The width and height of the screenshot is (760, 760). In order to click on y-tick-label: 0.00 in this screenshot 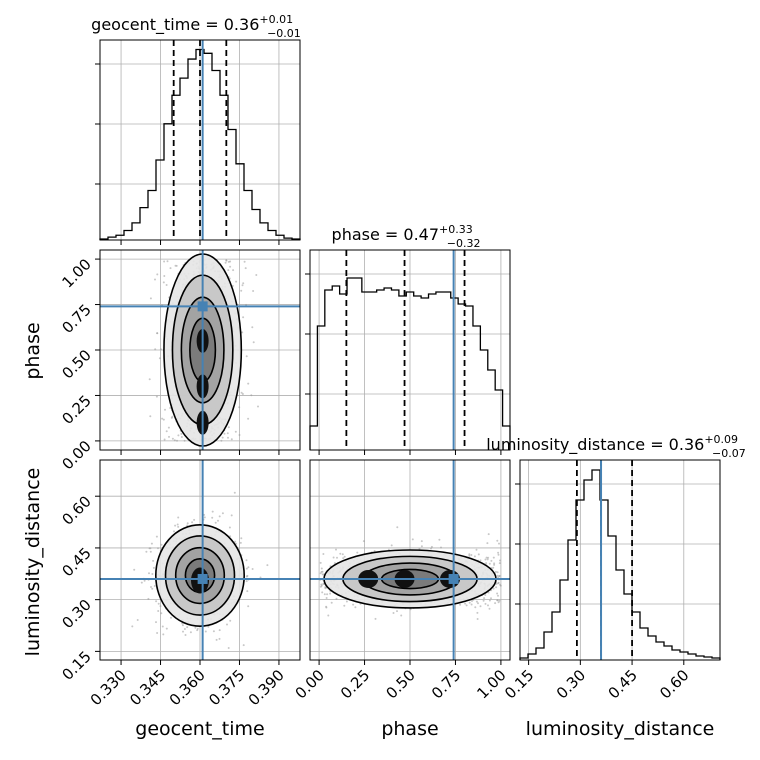, I will do `click(76, 455)`.